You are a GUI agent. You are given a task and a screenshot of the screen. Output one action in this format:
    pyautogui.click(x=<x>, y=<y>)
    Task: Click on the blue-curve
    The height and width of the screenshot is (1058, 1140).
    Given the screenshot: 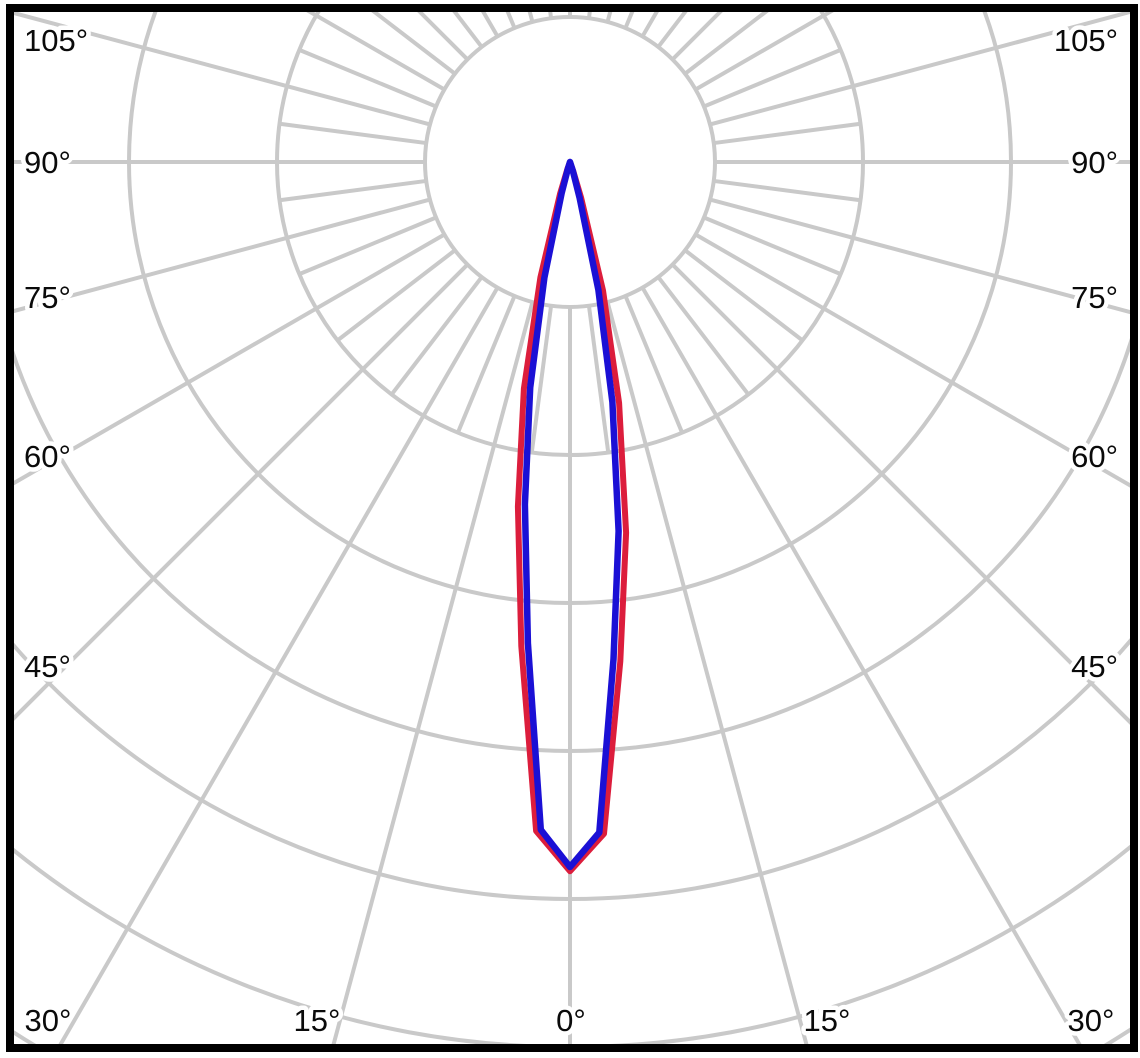 What is the action you would take?
    pyautogui.click(x=571, y=514)
    